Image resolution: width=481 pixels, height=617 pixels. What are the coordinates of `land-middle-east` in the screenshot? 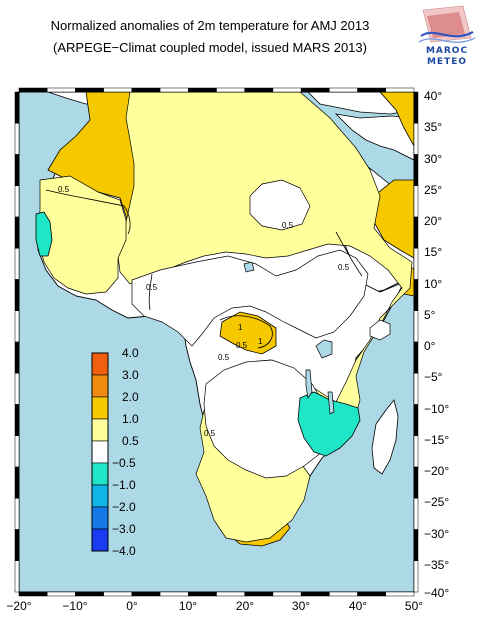 It's located at (374, 137).